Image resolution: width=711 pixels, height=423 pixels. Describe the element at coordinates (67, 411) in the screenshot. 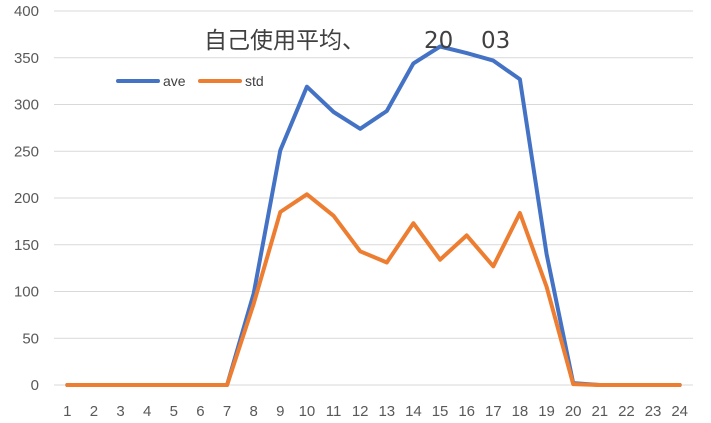

I see `x-tick-label: 1` at that location.